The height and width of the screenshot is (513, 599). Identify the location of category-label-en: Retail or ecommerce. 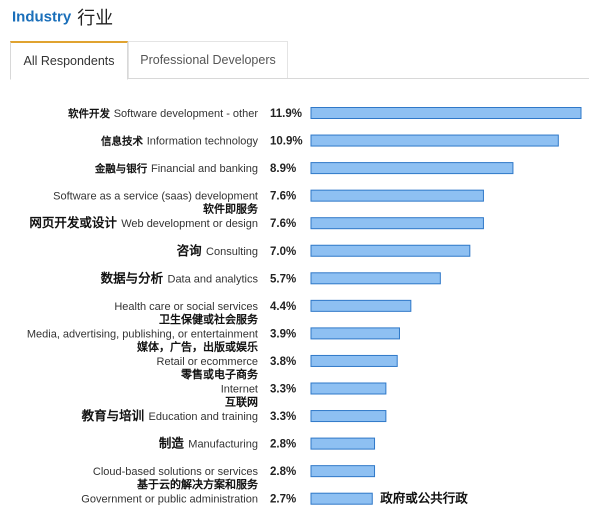
(207, 362).